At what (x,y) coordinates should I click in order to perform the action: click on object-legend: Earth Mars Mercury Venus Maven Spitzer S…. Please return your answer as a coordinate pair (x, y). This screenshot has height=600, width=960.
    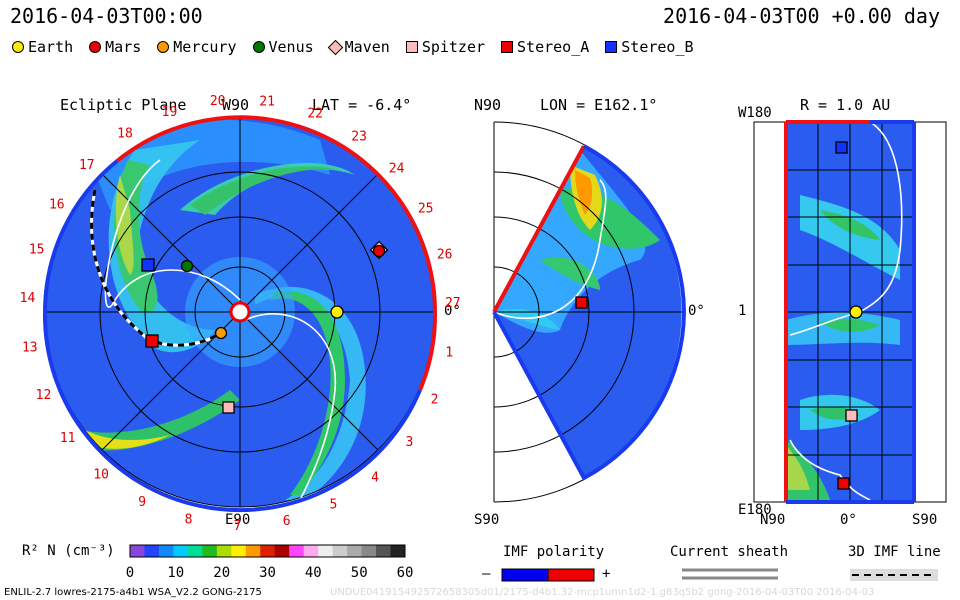
    Looking at the image, I should click on (353, 47).